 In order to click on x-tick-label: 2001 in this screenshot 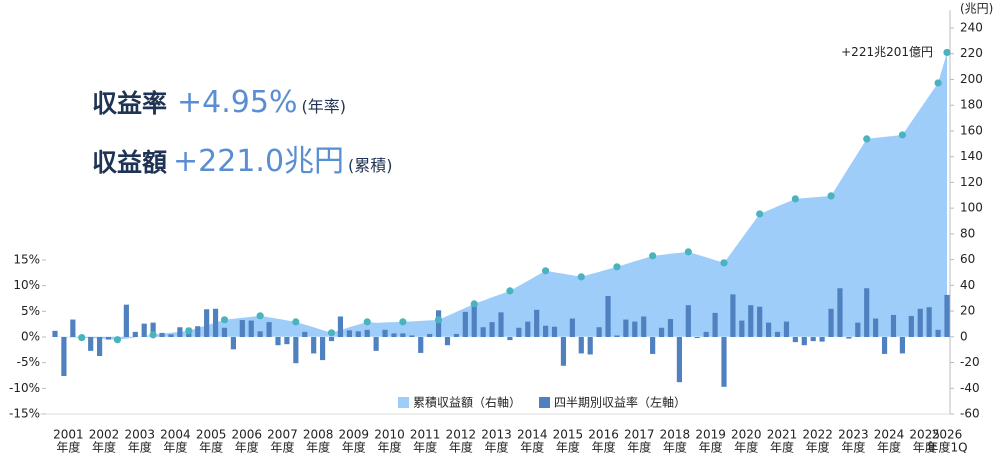, I will do `click(68, 435)`.